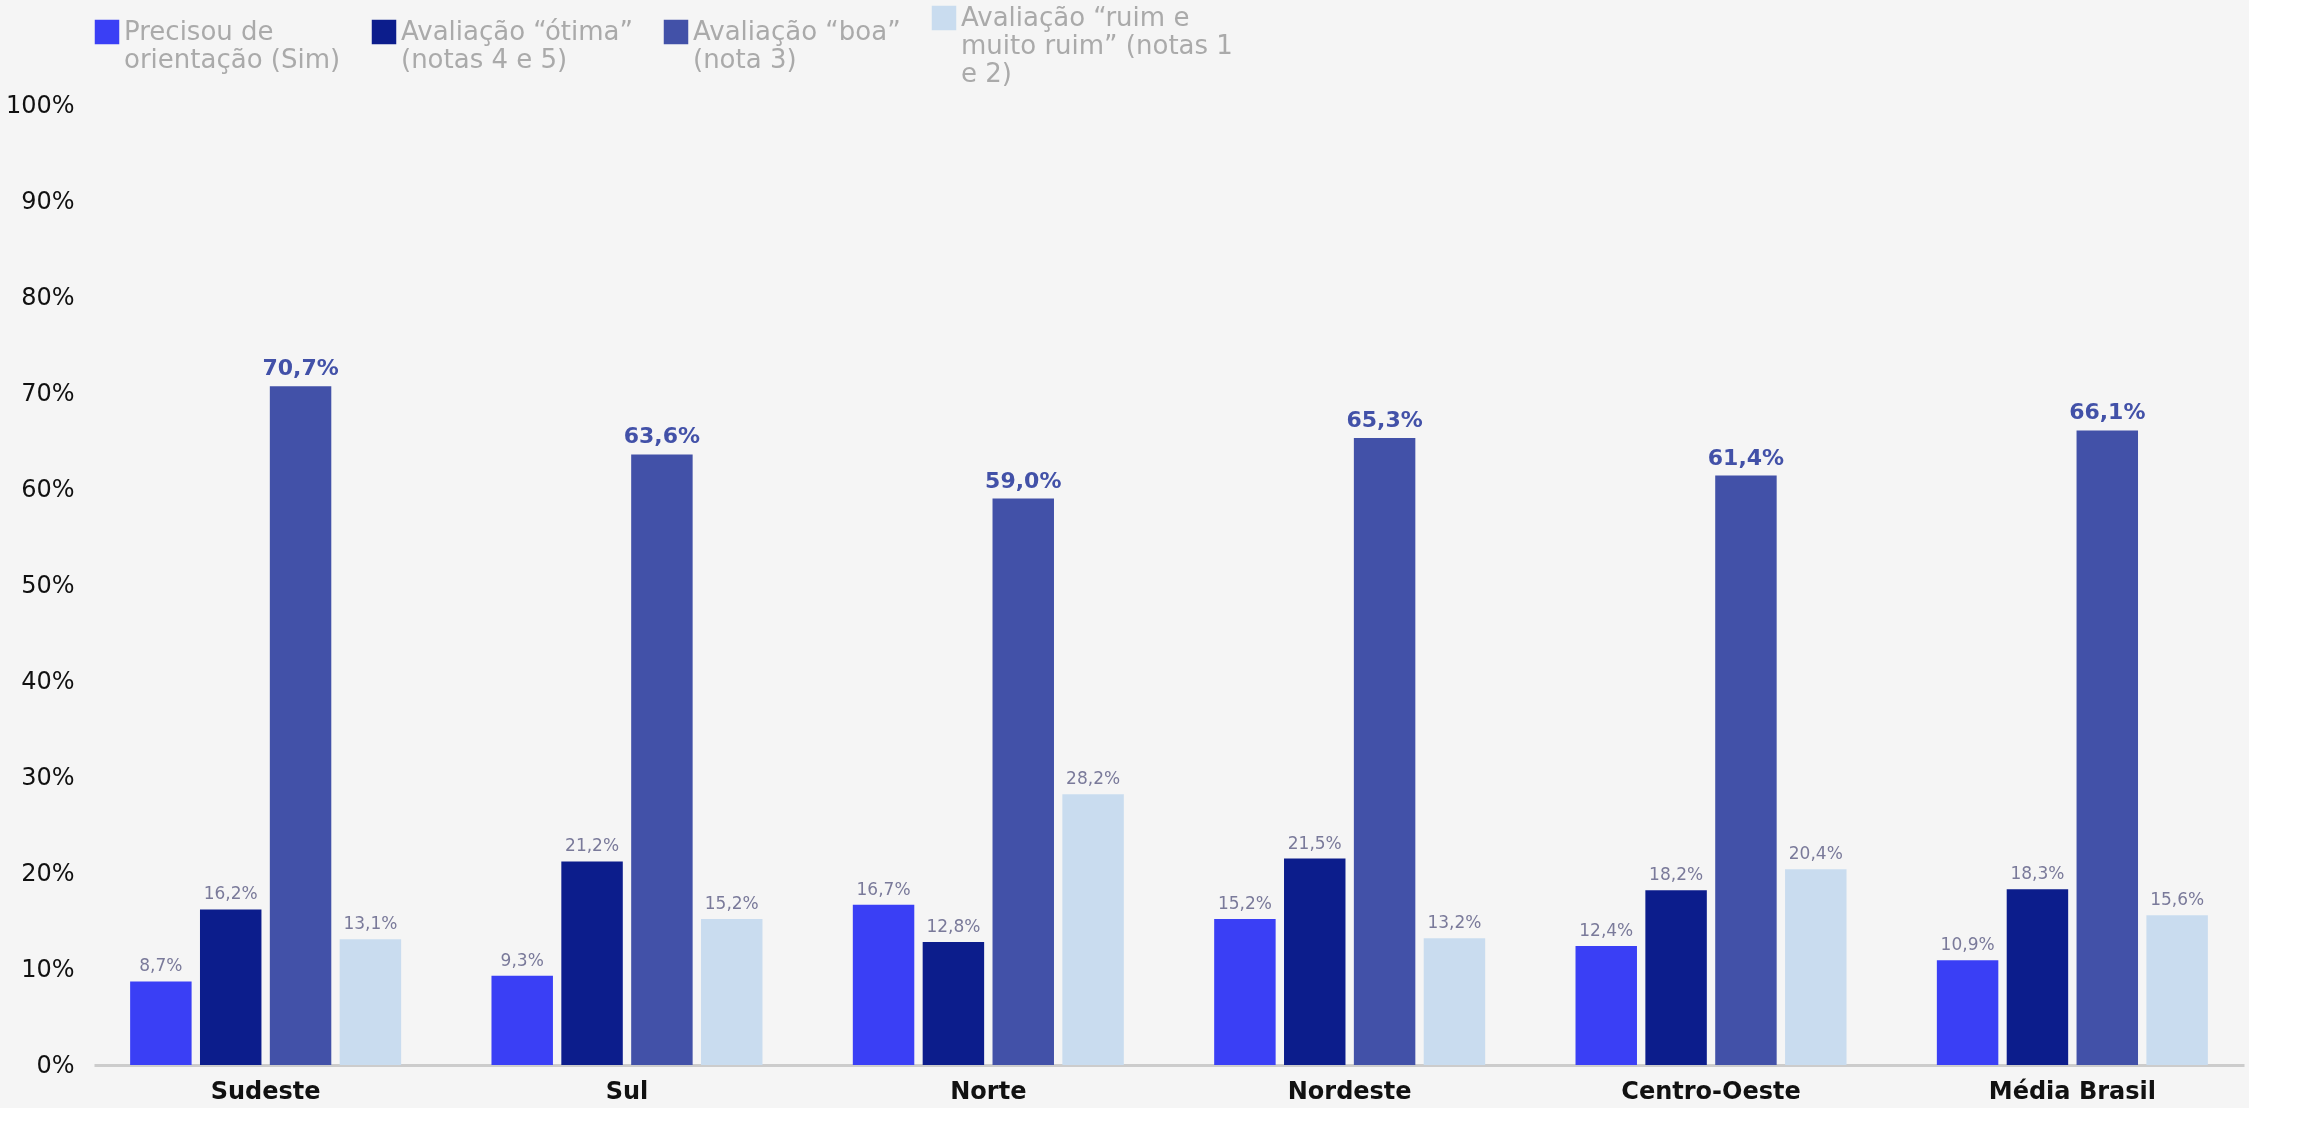 The width and height of the screenshot is (2317, 1146). What do you see at coordinates (1746, 457) in the screenshot?
I see `data-label: 61,4%` at bounding box center [1746, 457].